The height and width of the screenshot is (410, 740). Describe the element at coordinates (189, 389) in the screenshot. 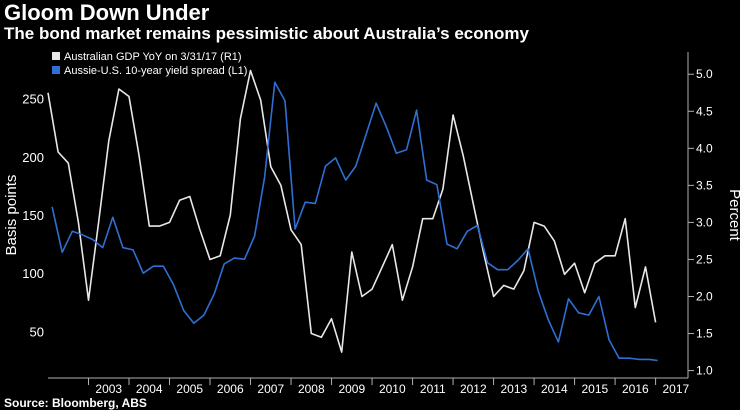

I see `x-tick-label: 2005` at that location.